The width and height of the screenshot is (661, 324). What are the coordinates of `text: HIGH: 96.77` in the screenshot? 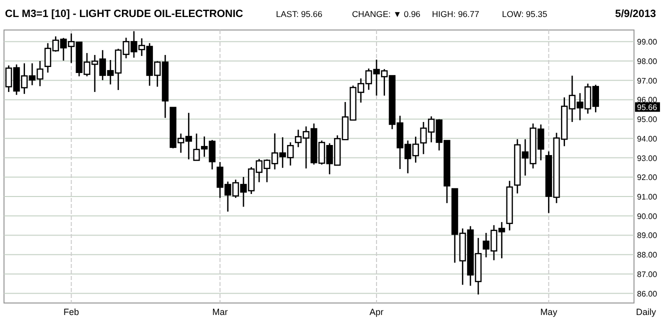 It's located at (456, 14).